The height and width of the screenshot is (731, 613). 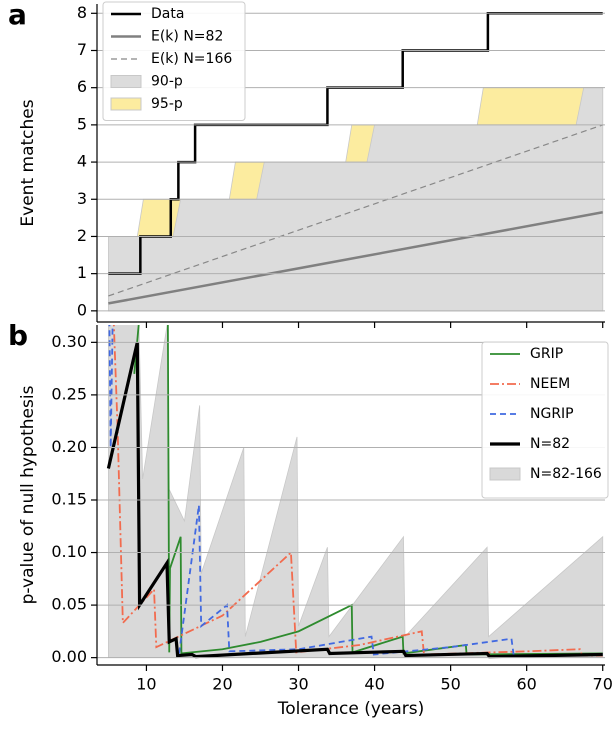 What do you see at coordinates (298, 684) in the screenshot?
I see `x-tick-label: 30` at bounding box center [298, 684].